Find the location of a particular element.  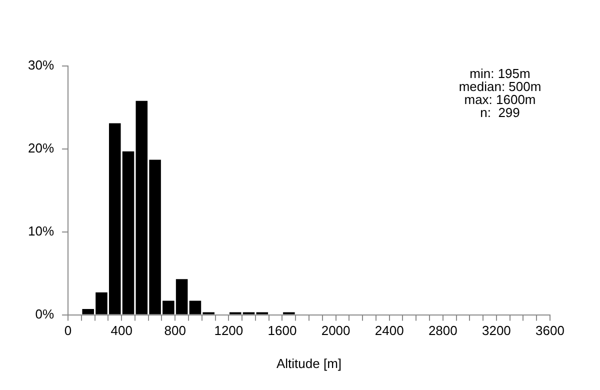

annotation: max: 1600m is located at coordinates (500, 100).